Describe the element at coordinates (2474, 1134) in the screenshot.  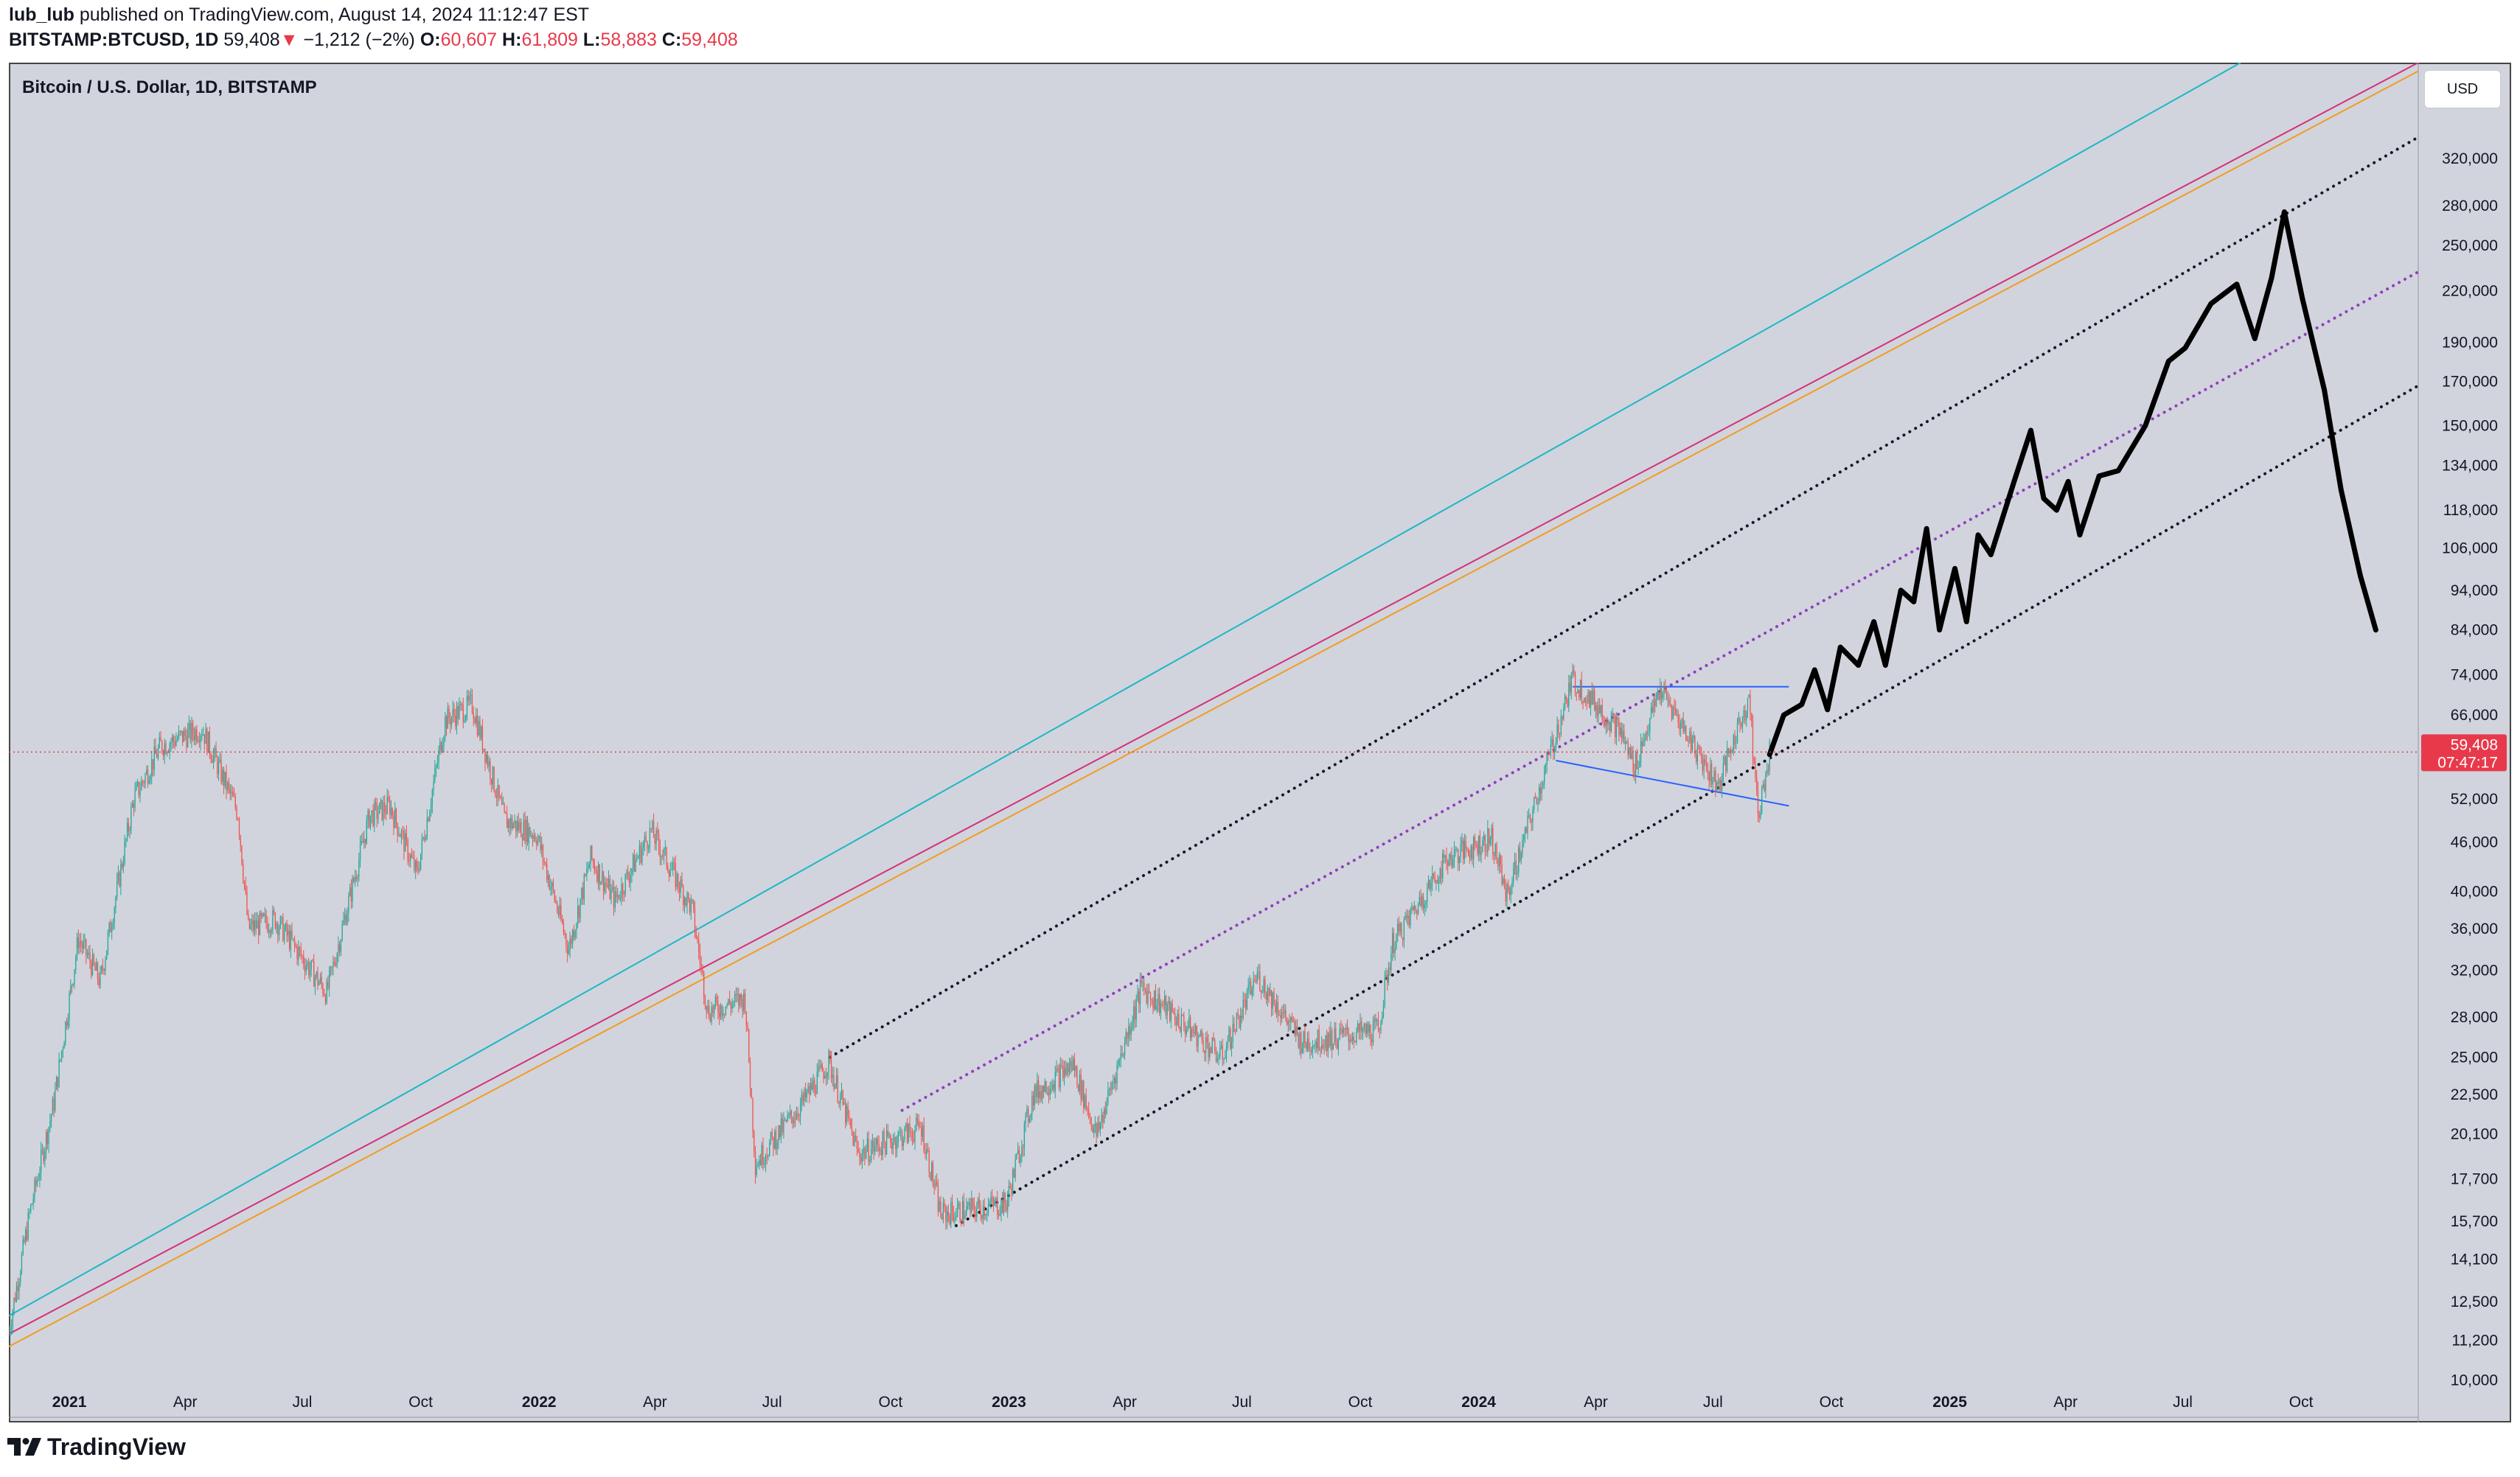
I see `price-tick-label: 20,100` at that location.